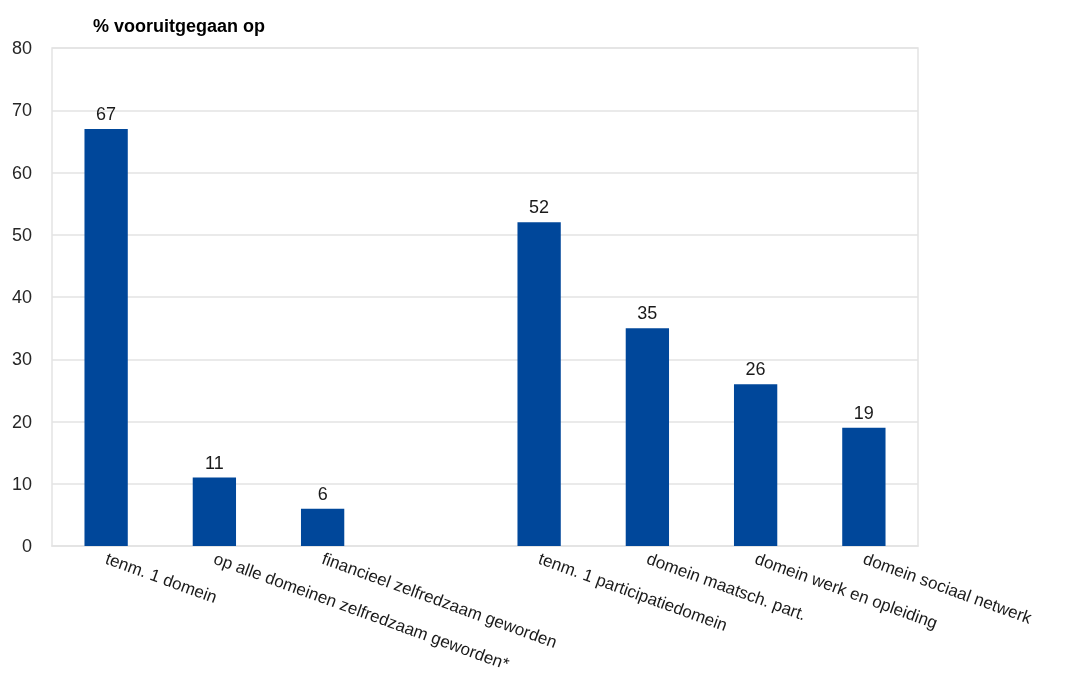  Describe the element at coordinates (21, 172) in the screenshot. I see `y-tick-label: 60` at that location.